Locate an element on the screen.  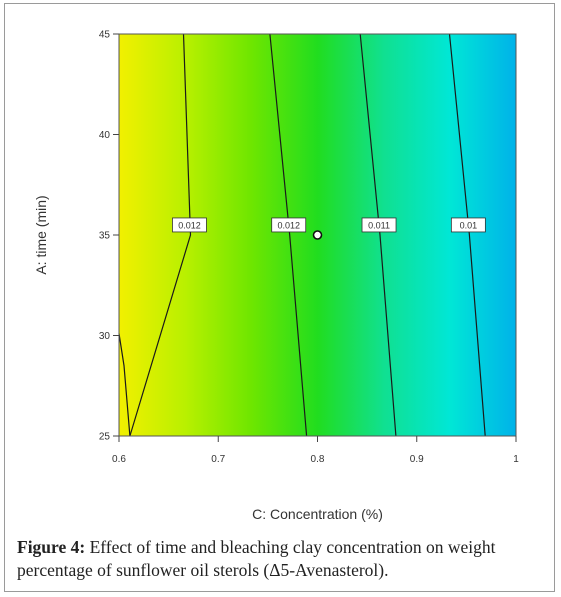
y-tick-label: 30 is located at coordinates (105, 336).